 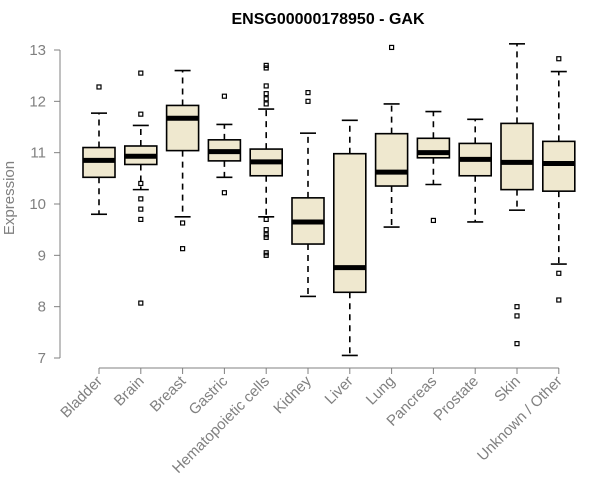 What do you see at coordinates (42, 358) in the screenshot?
I see `y-tick-label: 7` at bounding box center [42, 358].